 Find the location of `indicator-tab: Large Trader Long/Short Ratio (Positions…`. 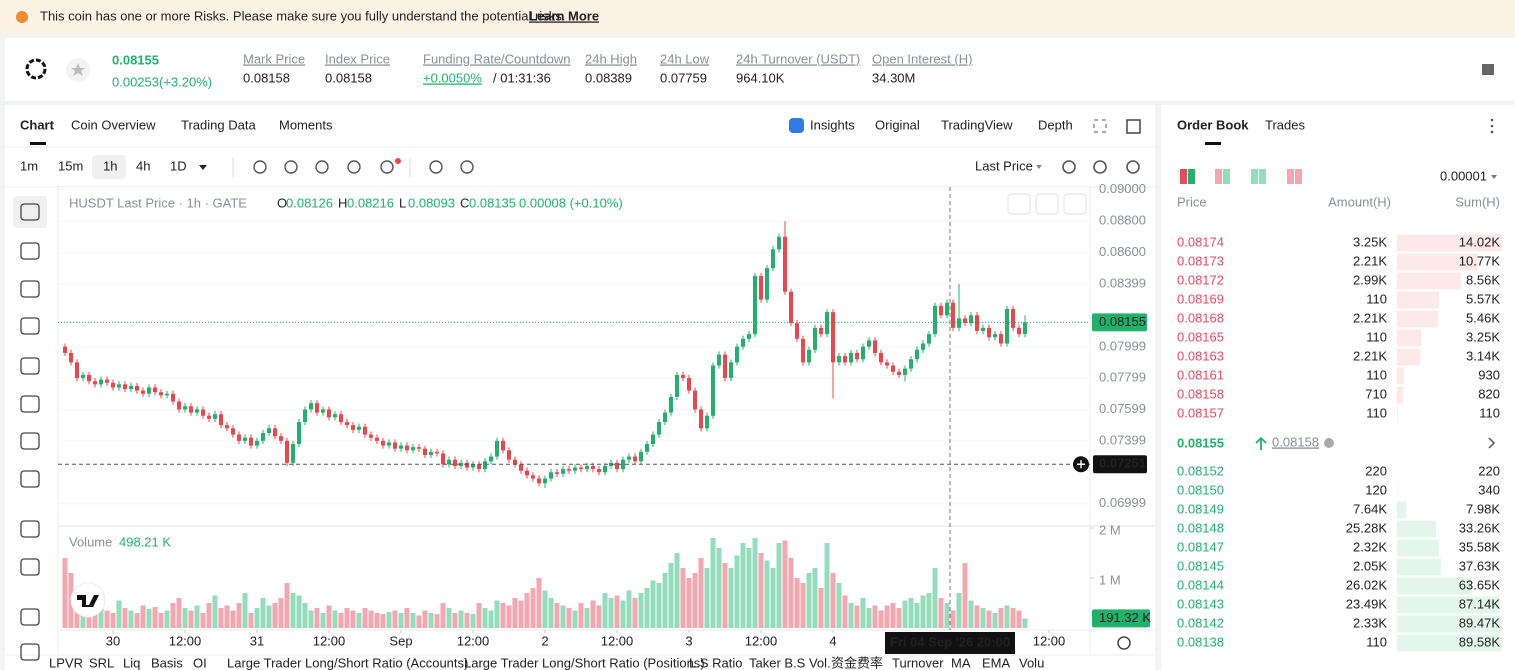

indicator-tab: Large Trader Long/Short Ratio (Positions… is located at coordinates (584, 662).